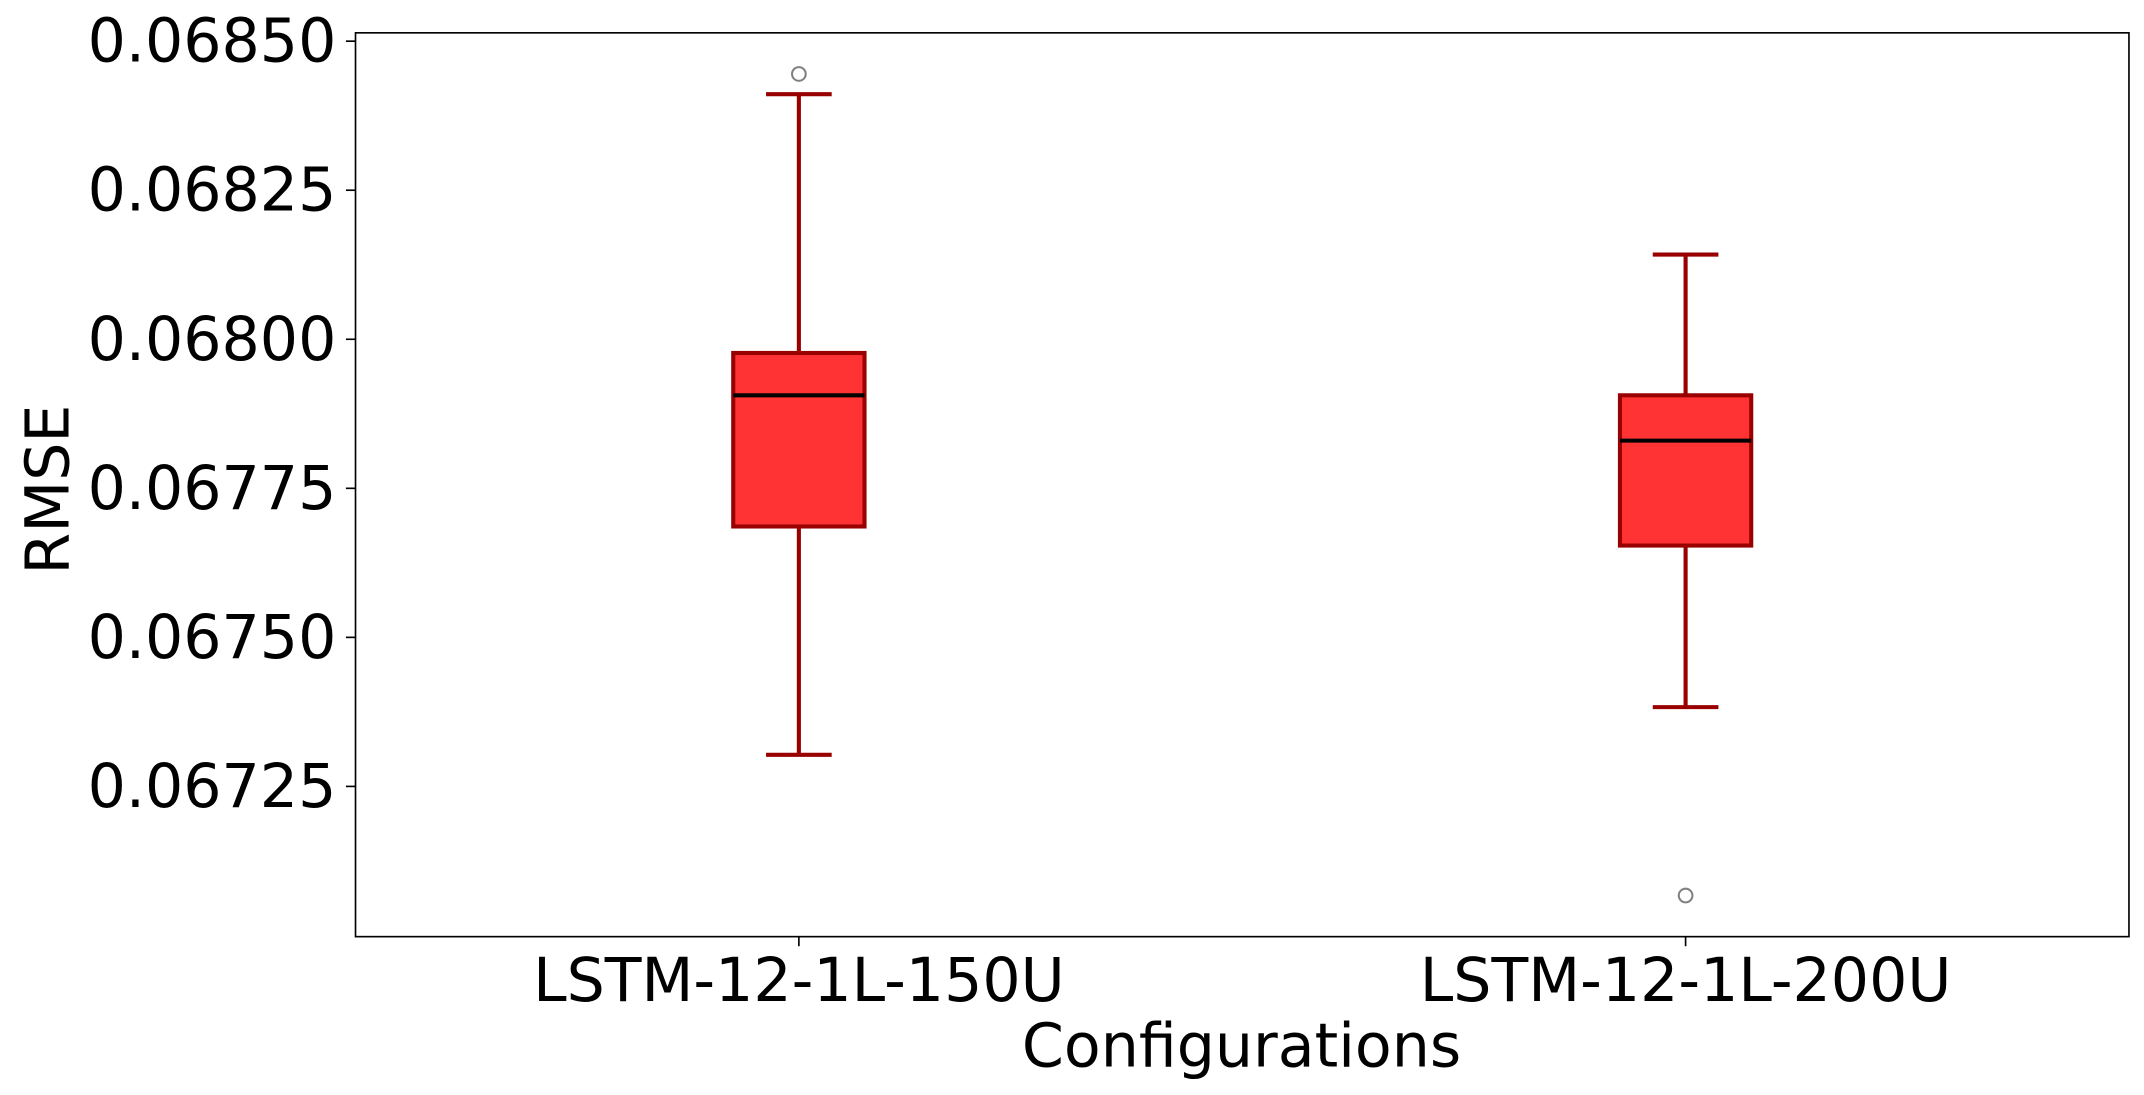 The image size is (2144, 1095). Describe the element at coordinates (212, 340) in the screenshot. I see `y-tick-label: 0.06800` at that location.